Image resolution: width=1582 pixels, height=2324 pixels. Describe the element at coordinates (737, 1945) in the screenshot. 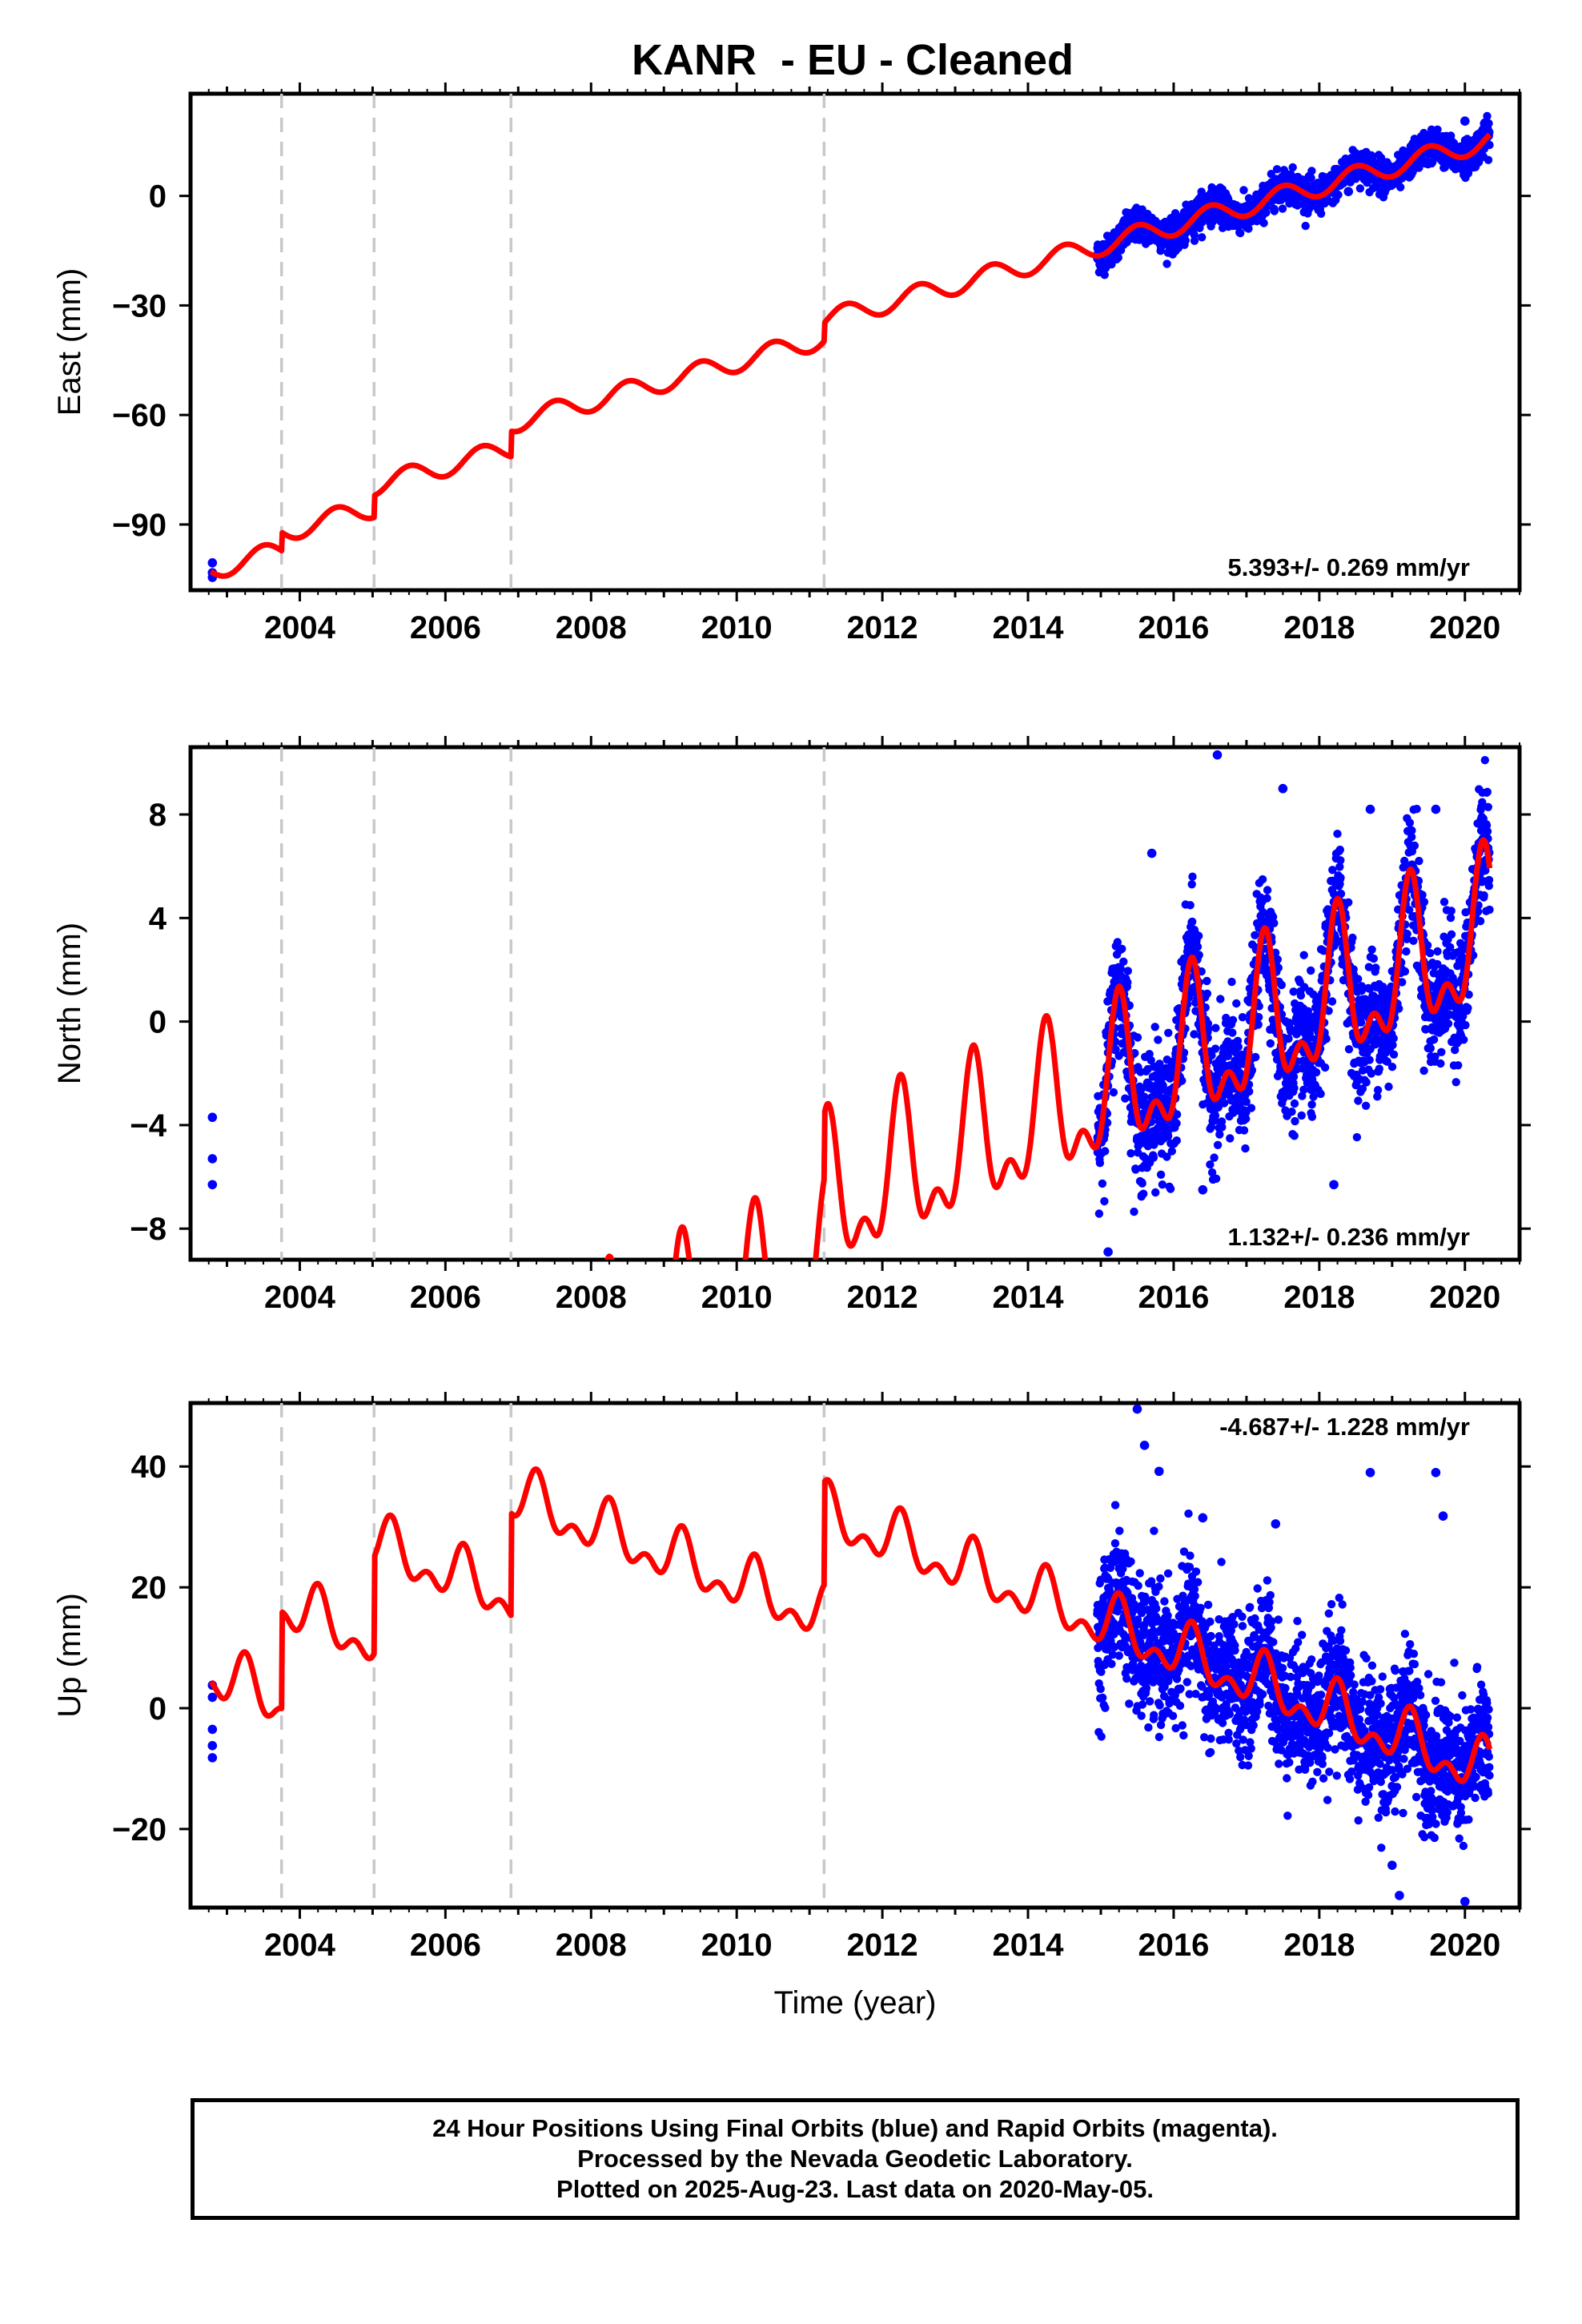

I see `x-tick-label: 2010` at that location.